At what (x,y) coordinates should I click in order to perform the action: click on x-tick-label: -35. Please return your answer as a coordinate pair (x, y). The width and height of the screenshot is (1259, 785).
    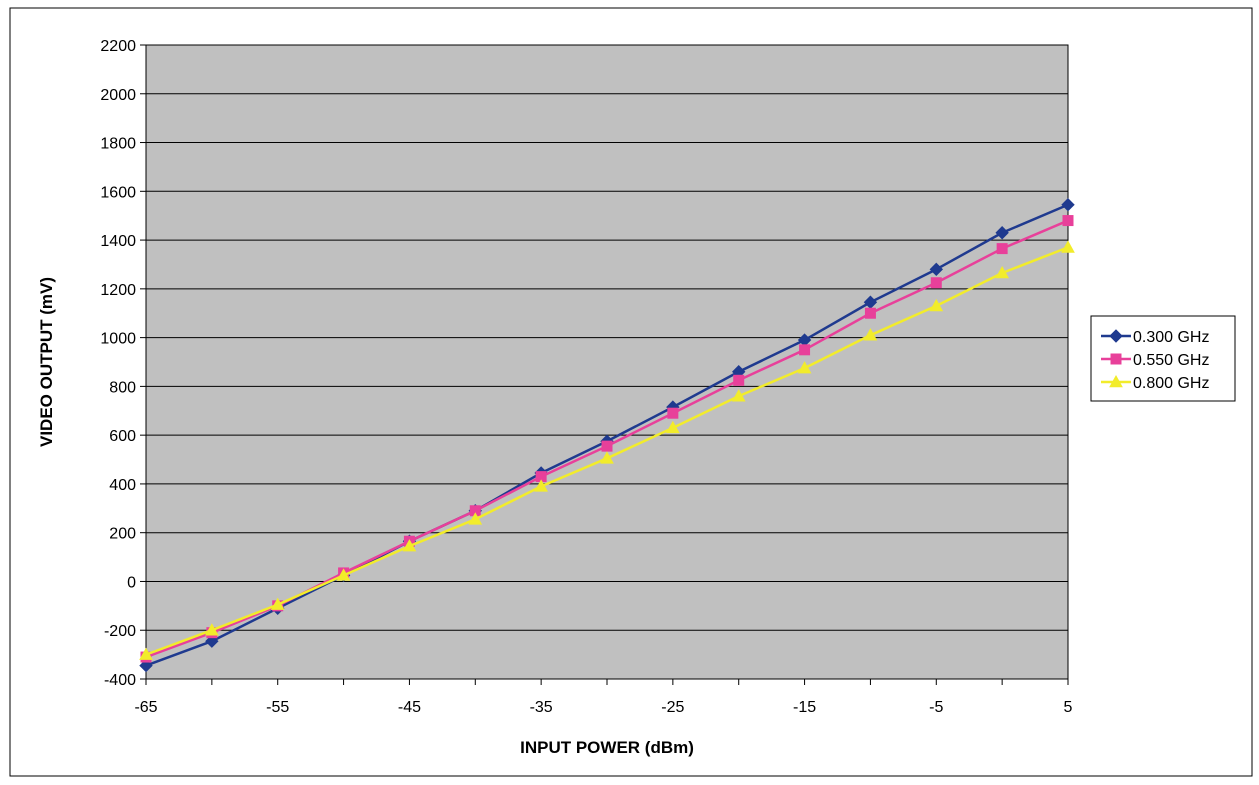
    Looking at the image, I should click on (541, 707).